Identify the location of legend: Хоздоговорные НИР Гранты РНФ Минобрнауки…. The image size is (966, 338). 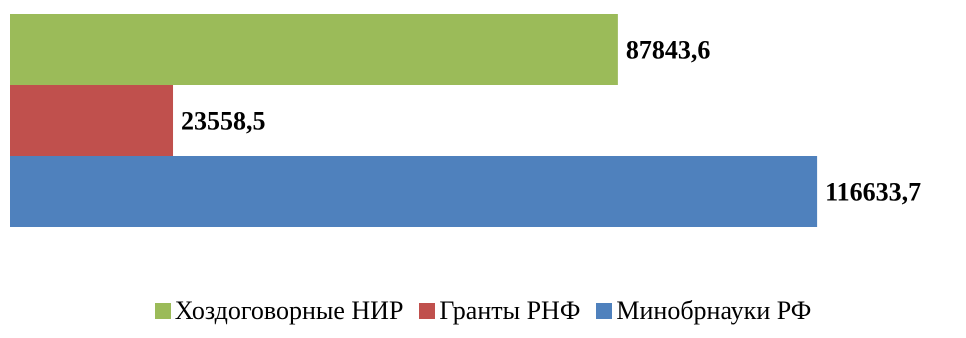
(483, 311).